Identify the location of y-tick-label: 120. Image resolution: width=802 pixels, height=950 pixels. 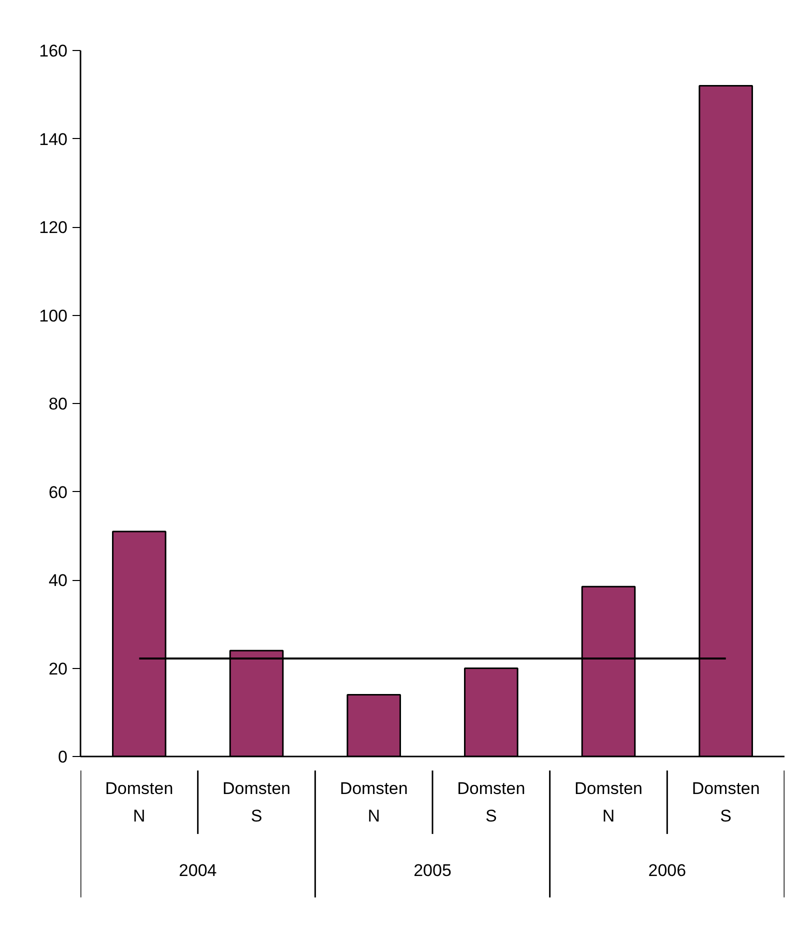
(53, 227).